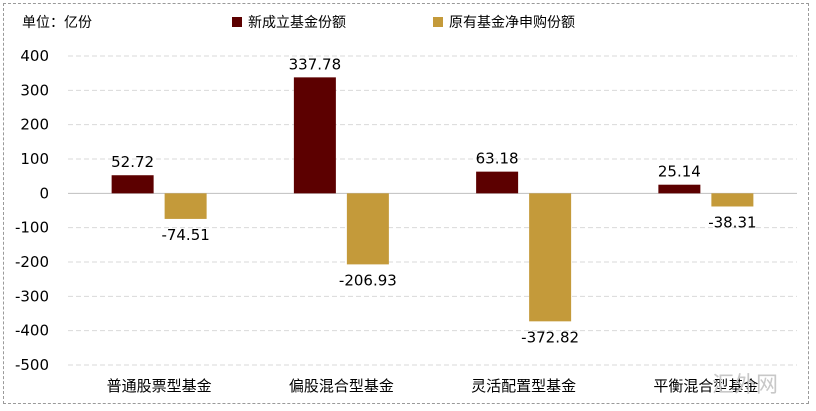 This screenshot has width=816, height=411. I want to click on x-tick-label: 偏股混合型基金, so click(341, 386).